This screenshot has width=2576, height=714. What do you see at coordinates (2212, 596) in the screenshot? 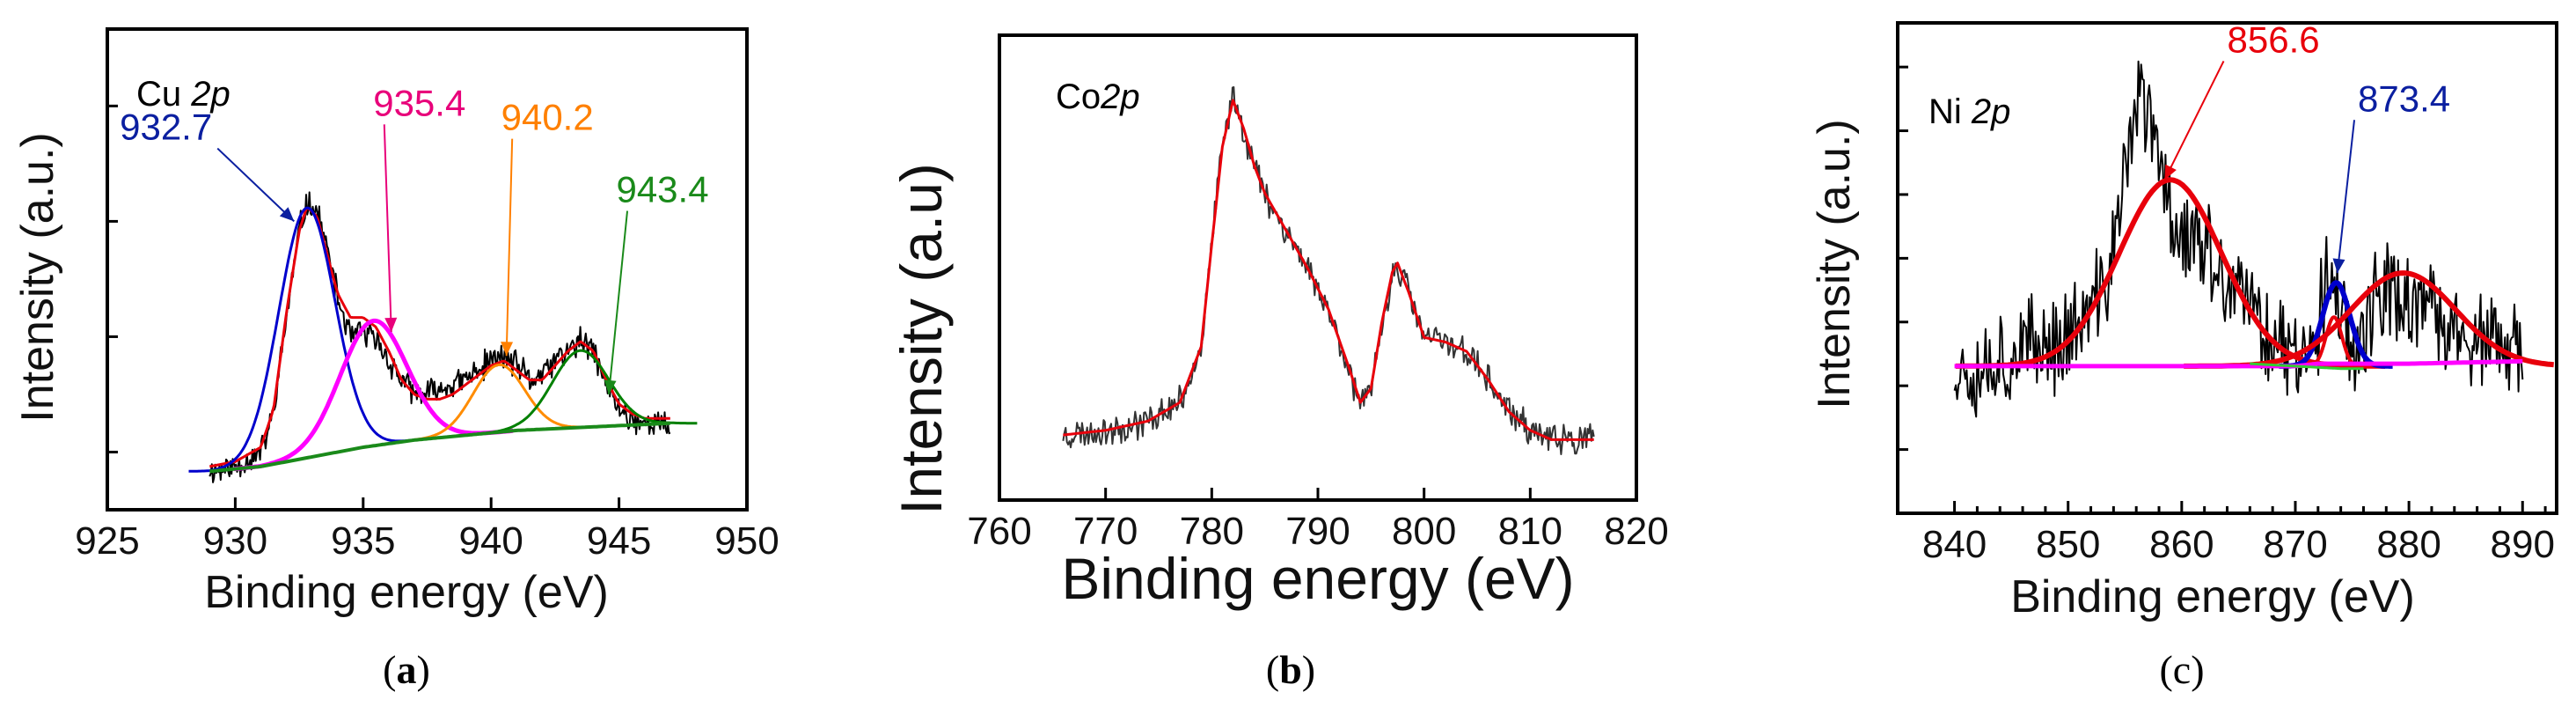
I see `chart-c-xlabel: Binding energy (eV)` at bounding box center [2212, 596].